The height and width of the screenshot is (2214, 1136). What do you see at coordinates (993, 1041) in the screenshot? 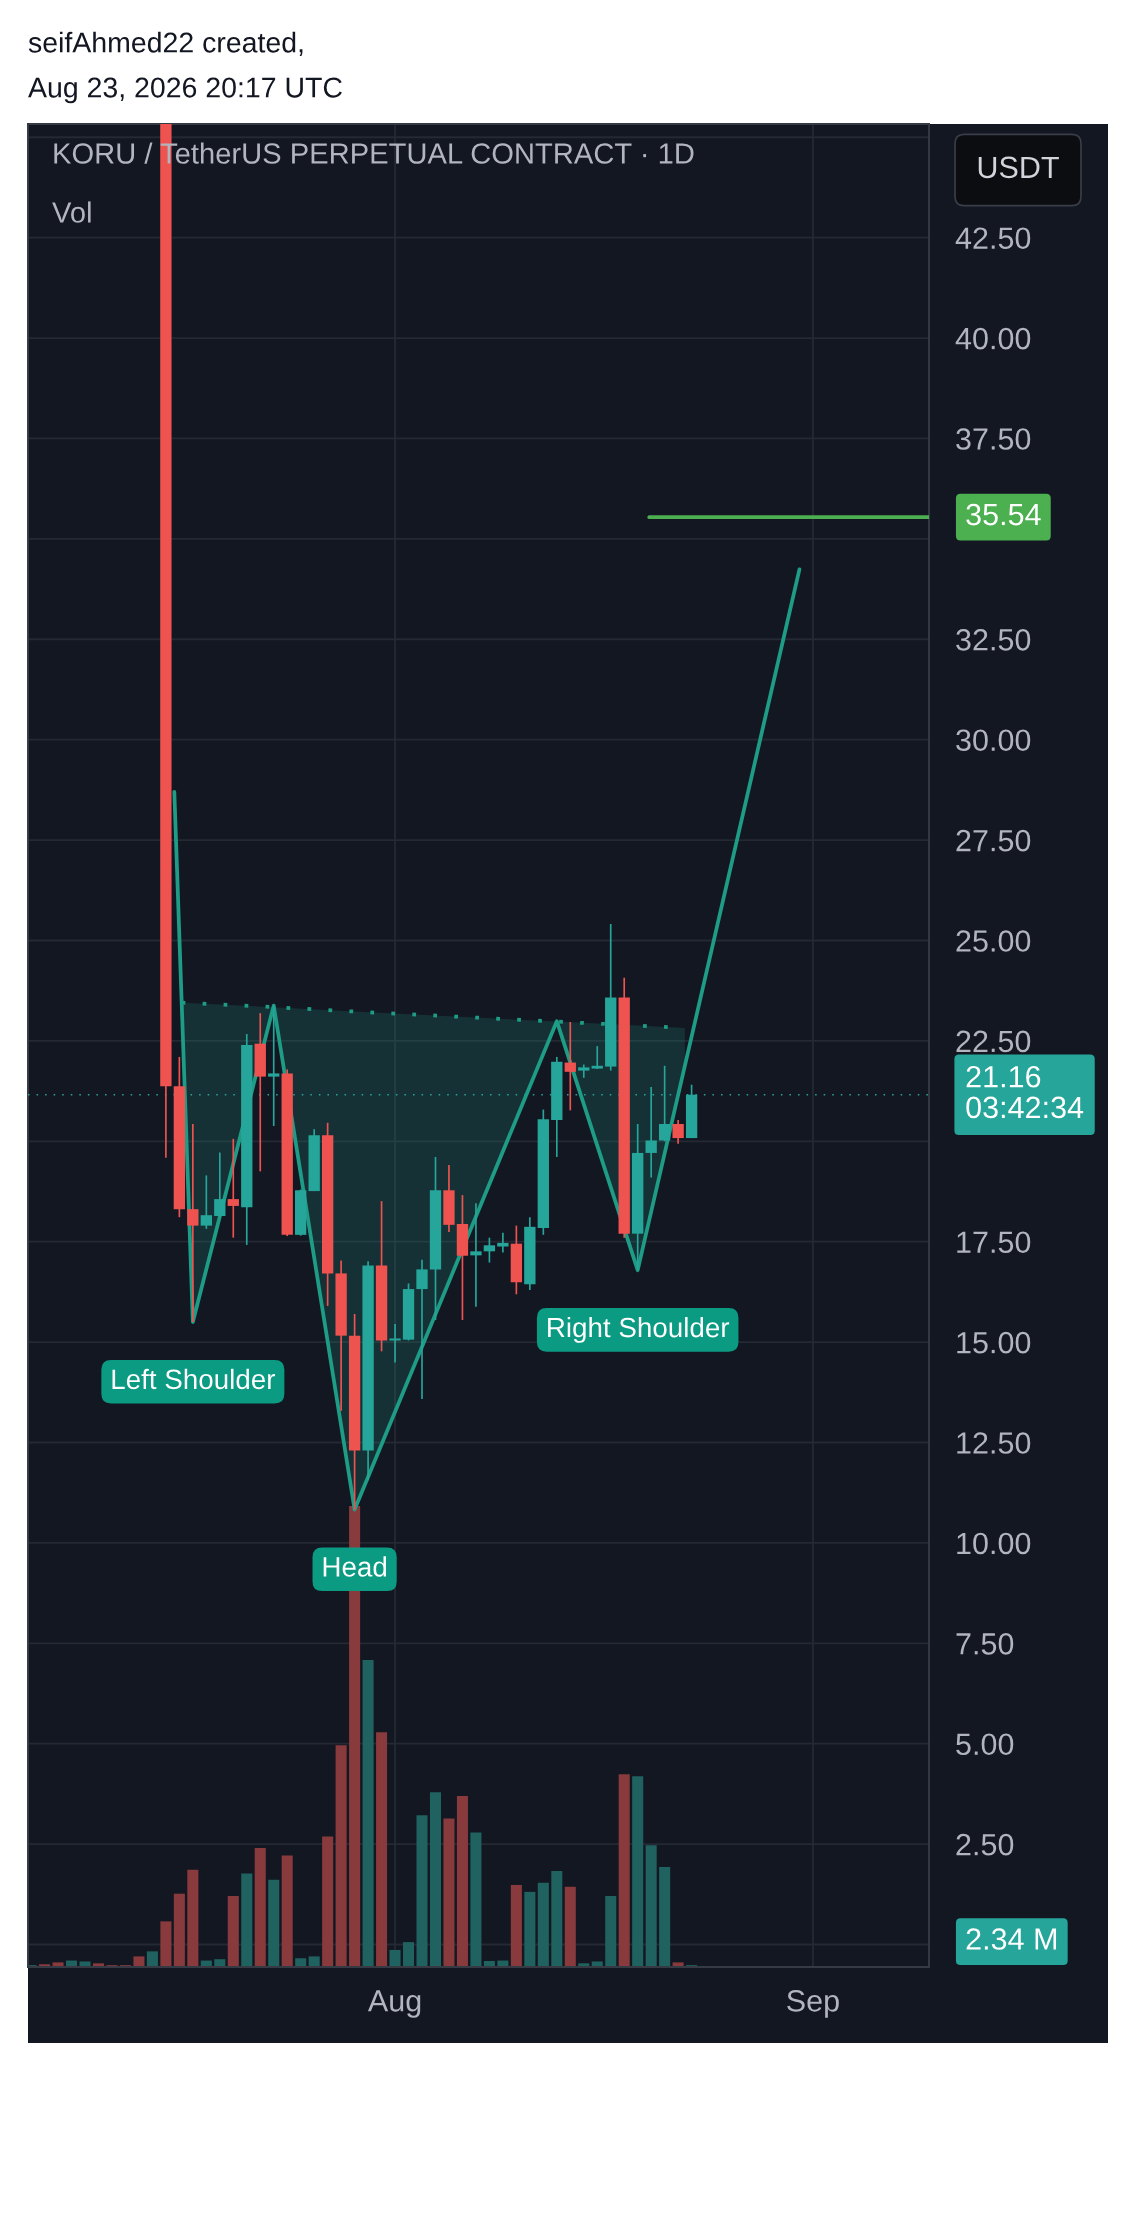
I see `y-tick-label: 22.50` at bounding box center [993, 1041].